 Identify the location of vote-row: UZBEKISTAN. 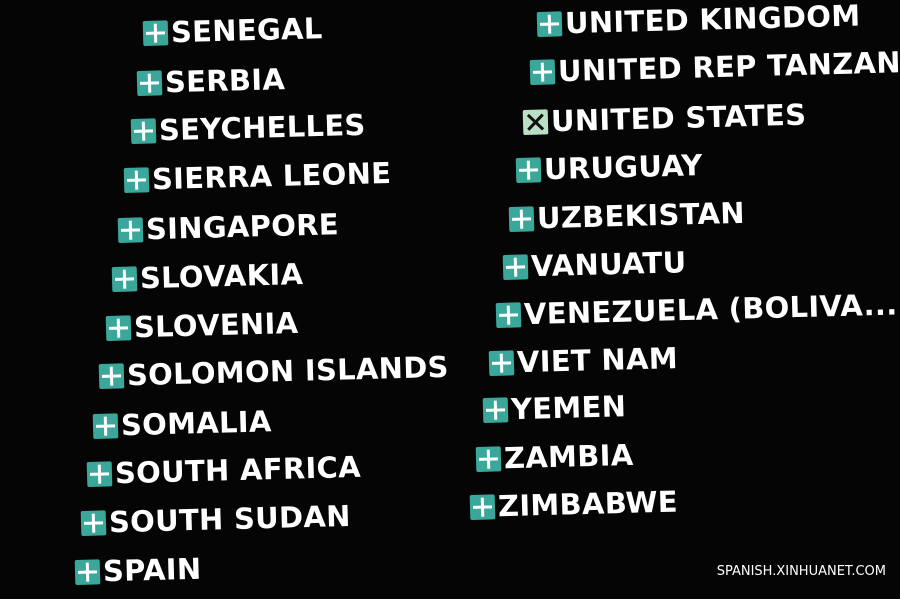
(627, 215).